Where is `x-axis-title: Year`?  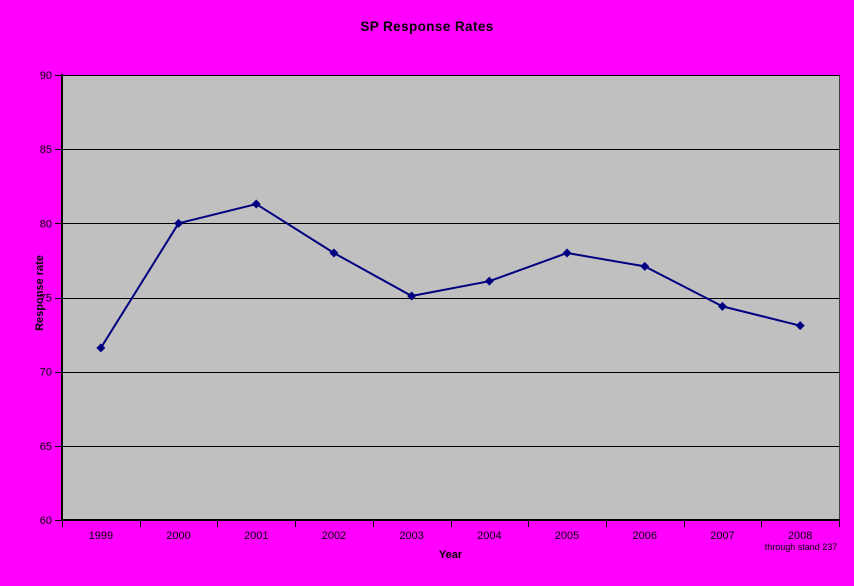
x-axis-title: Year is located at coordinates (450, 555).